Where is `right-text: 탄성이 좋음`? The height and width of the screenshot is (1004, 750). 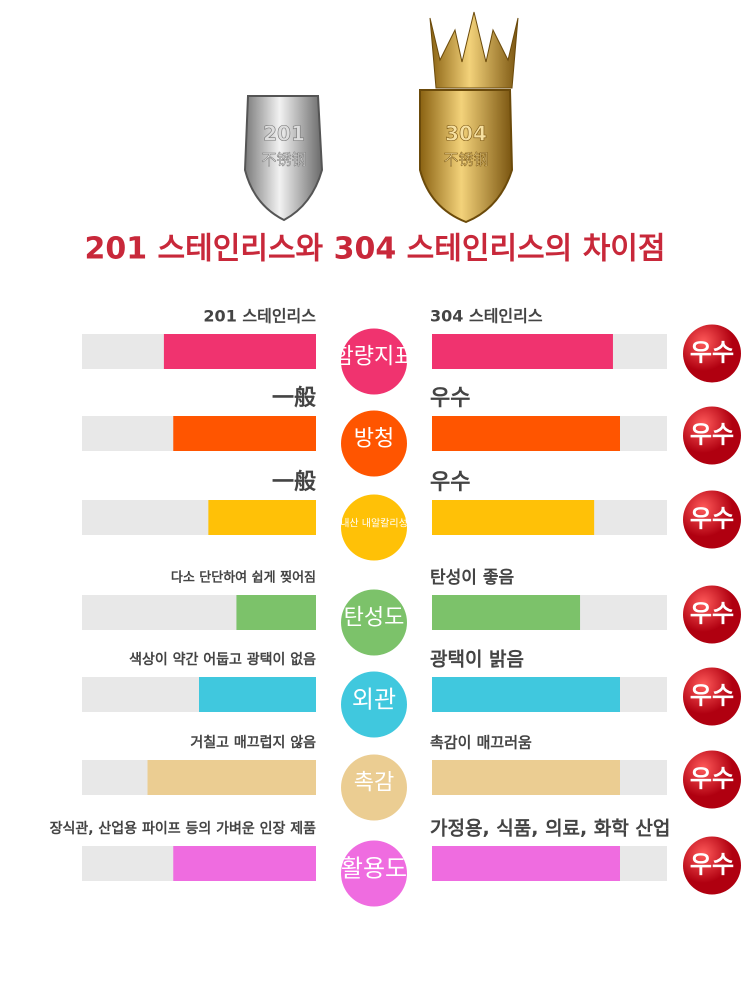
right-text: 탄성이 좋음 is located at coordinates (472, 578).